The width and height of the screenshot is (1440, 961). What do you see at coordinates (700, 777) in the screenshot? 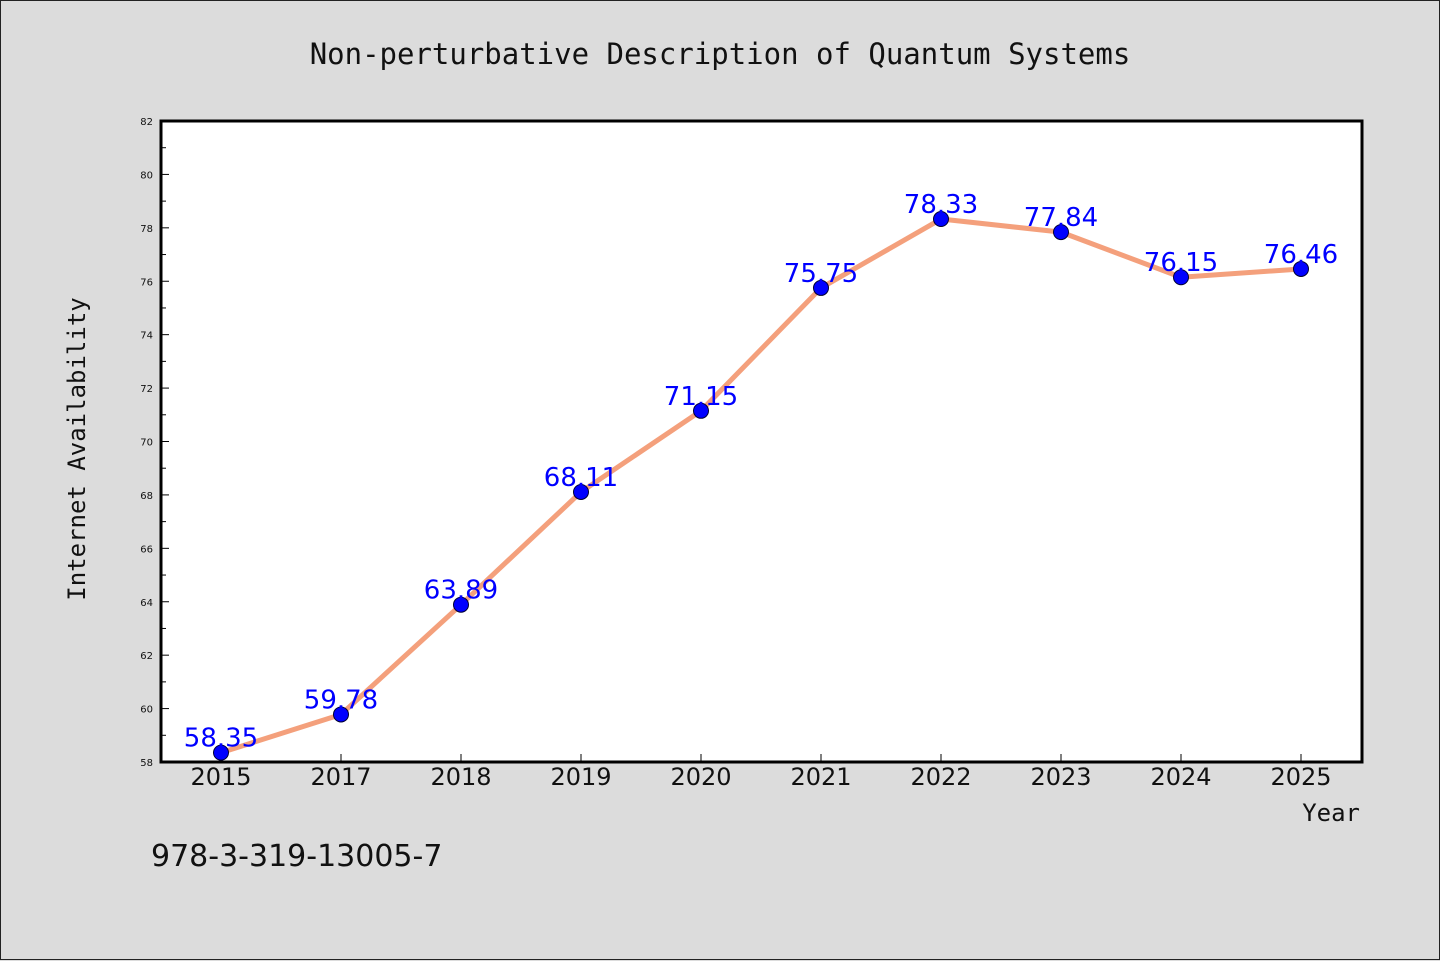
I see `x-tick-label: 2020` at bounding box center [700, 777].